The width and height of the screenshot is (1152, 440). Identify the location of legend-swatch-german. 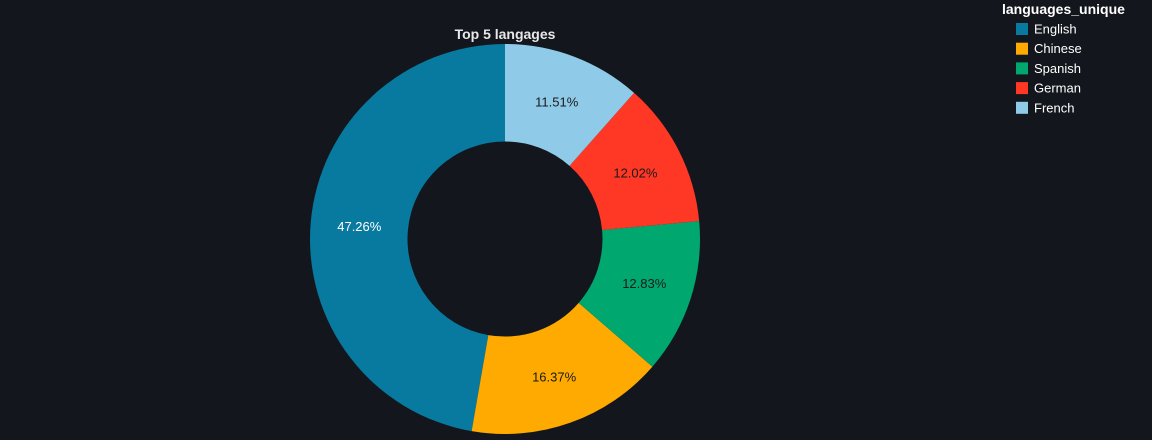
(1022, 88).